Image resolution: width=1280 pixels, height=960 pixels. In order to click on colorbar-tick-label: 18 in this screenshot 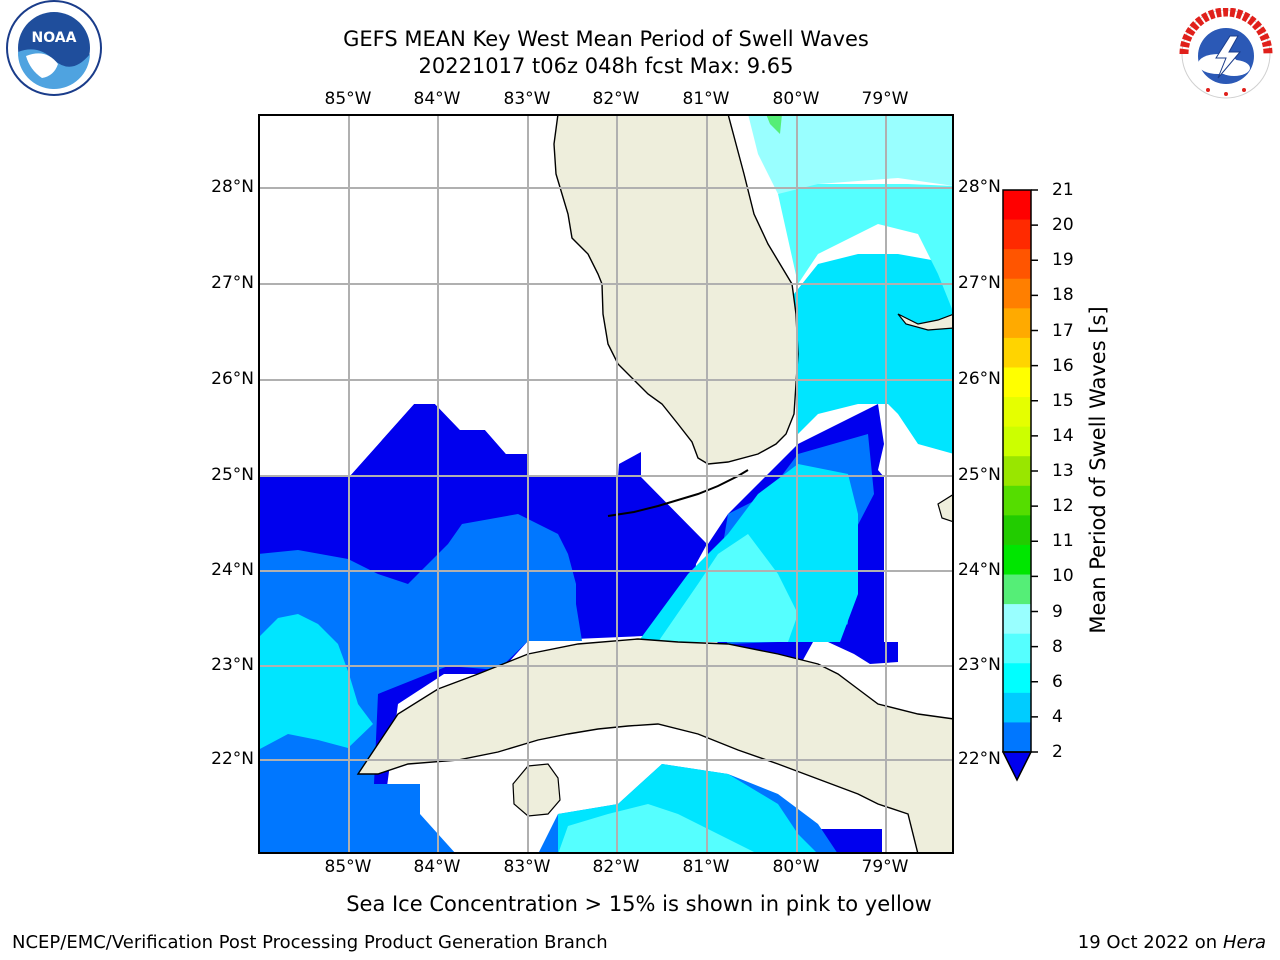, I will do `click(1063, 295)`.